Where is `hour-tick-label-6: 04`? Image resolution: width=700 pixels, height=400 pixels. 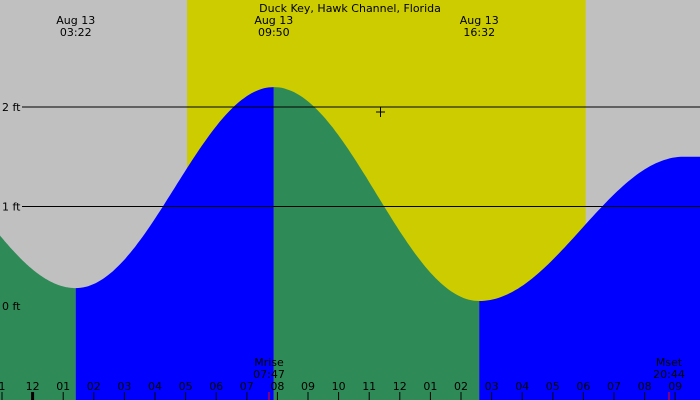 hour-tick-label-6: 04 is located at coordinates (155, 386).